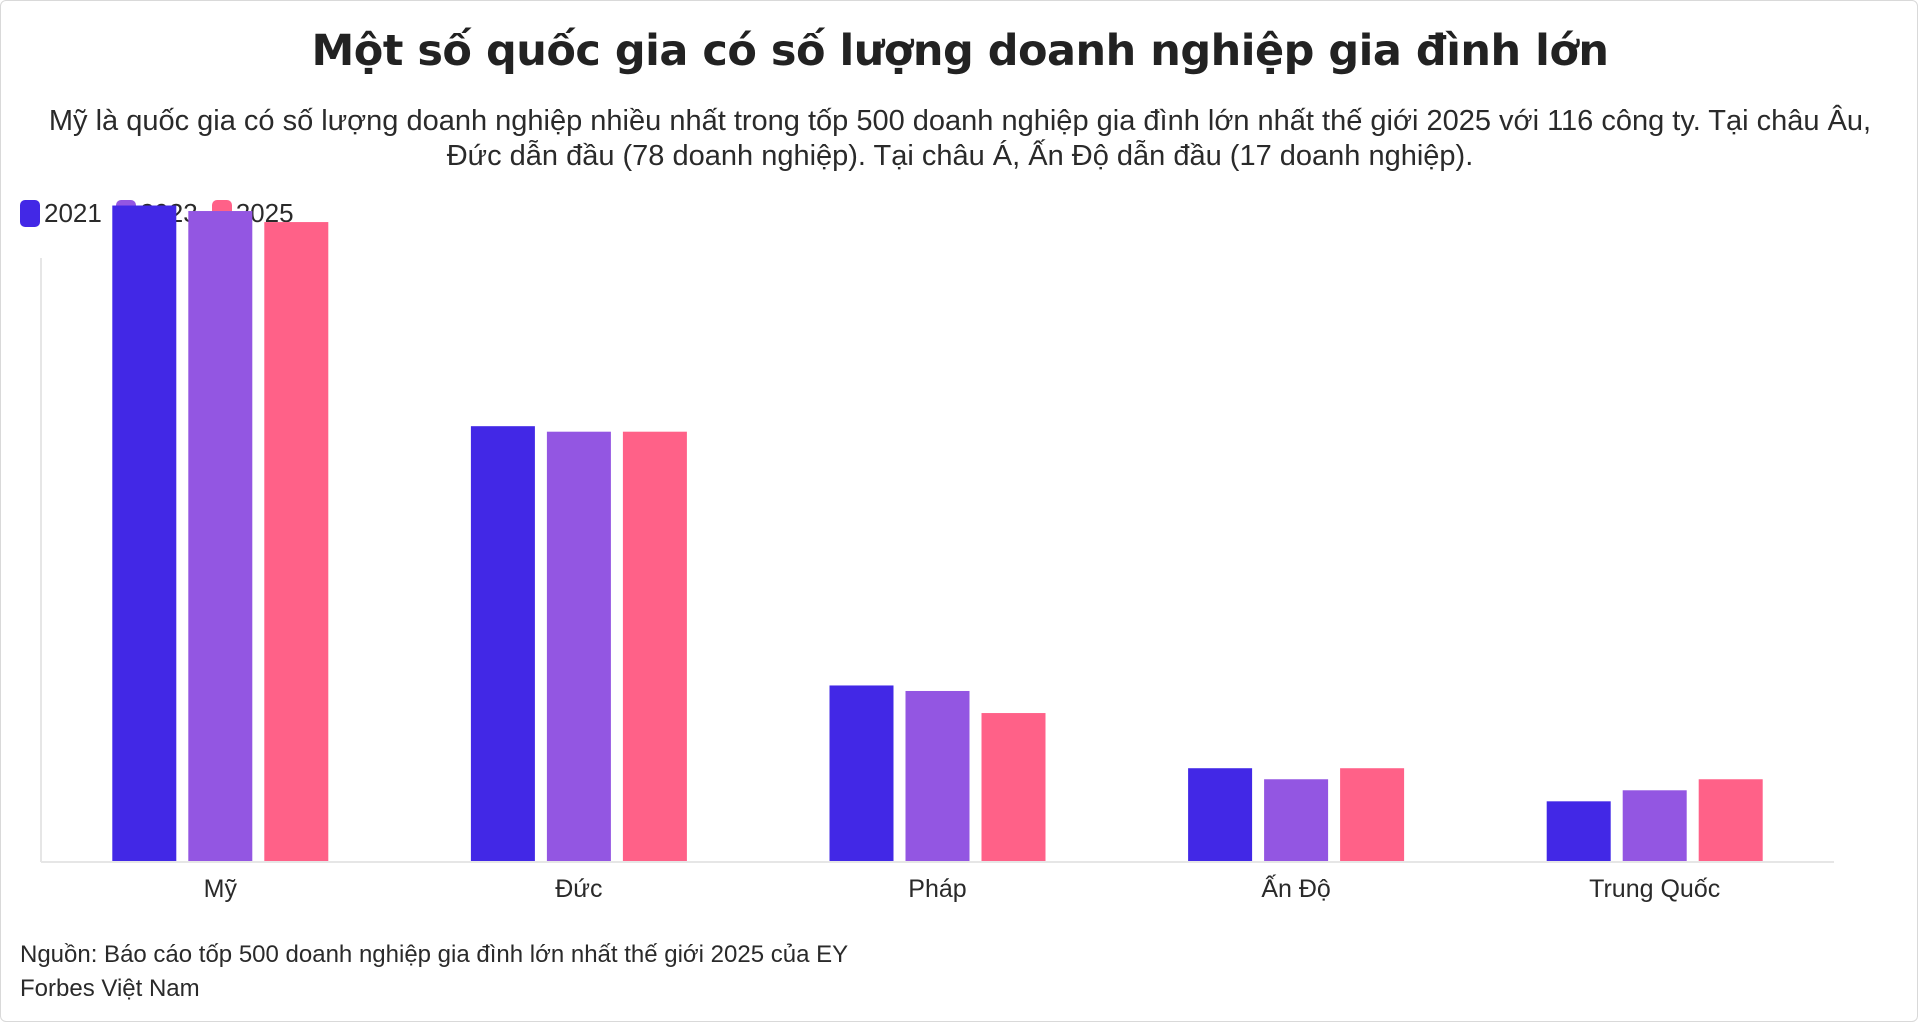 The width and height of the screenshot is (1920, 1024). What do you see at coordinates (221, 889) in the screenshot?
I see `x-tick-label: Mỹ` at bounding box center [221, 889].